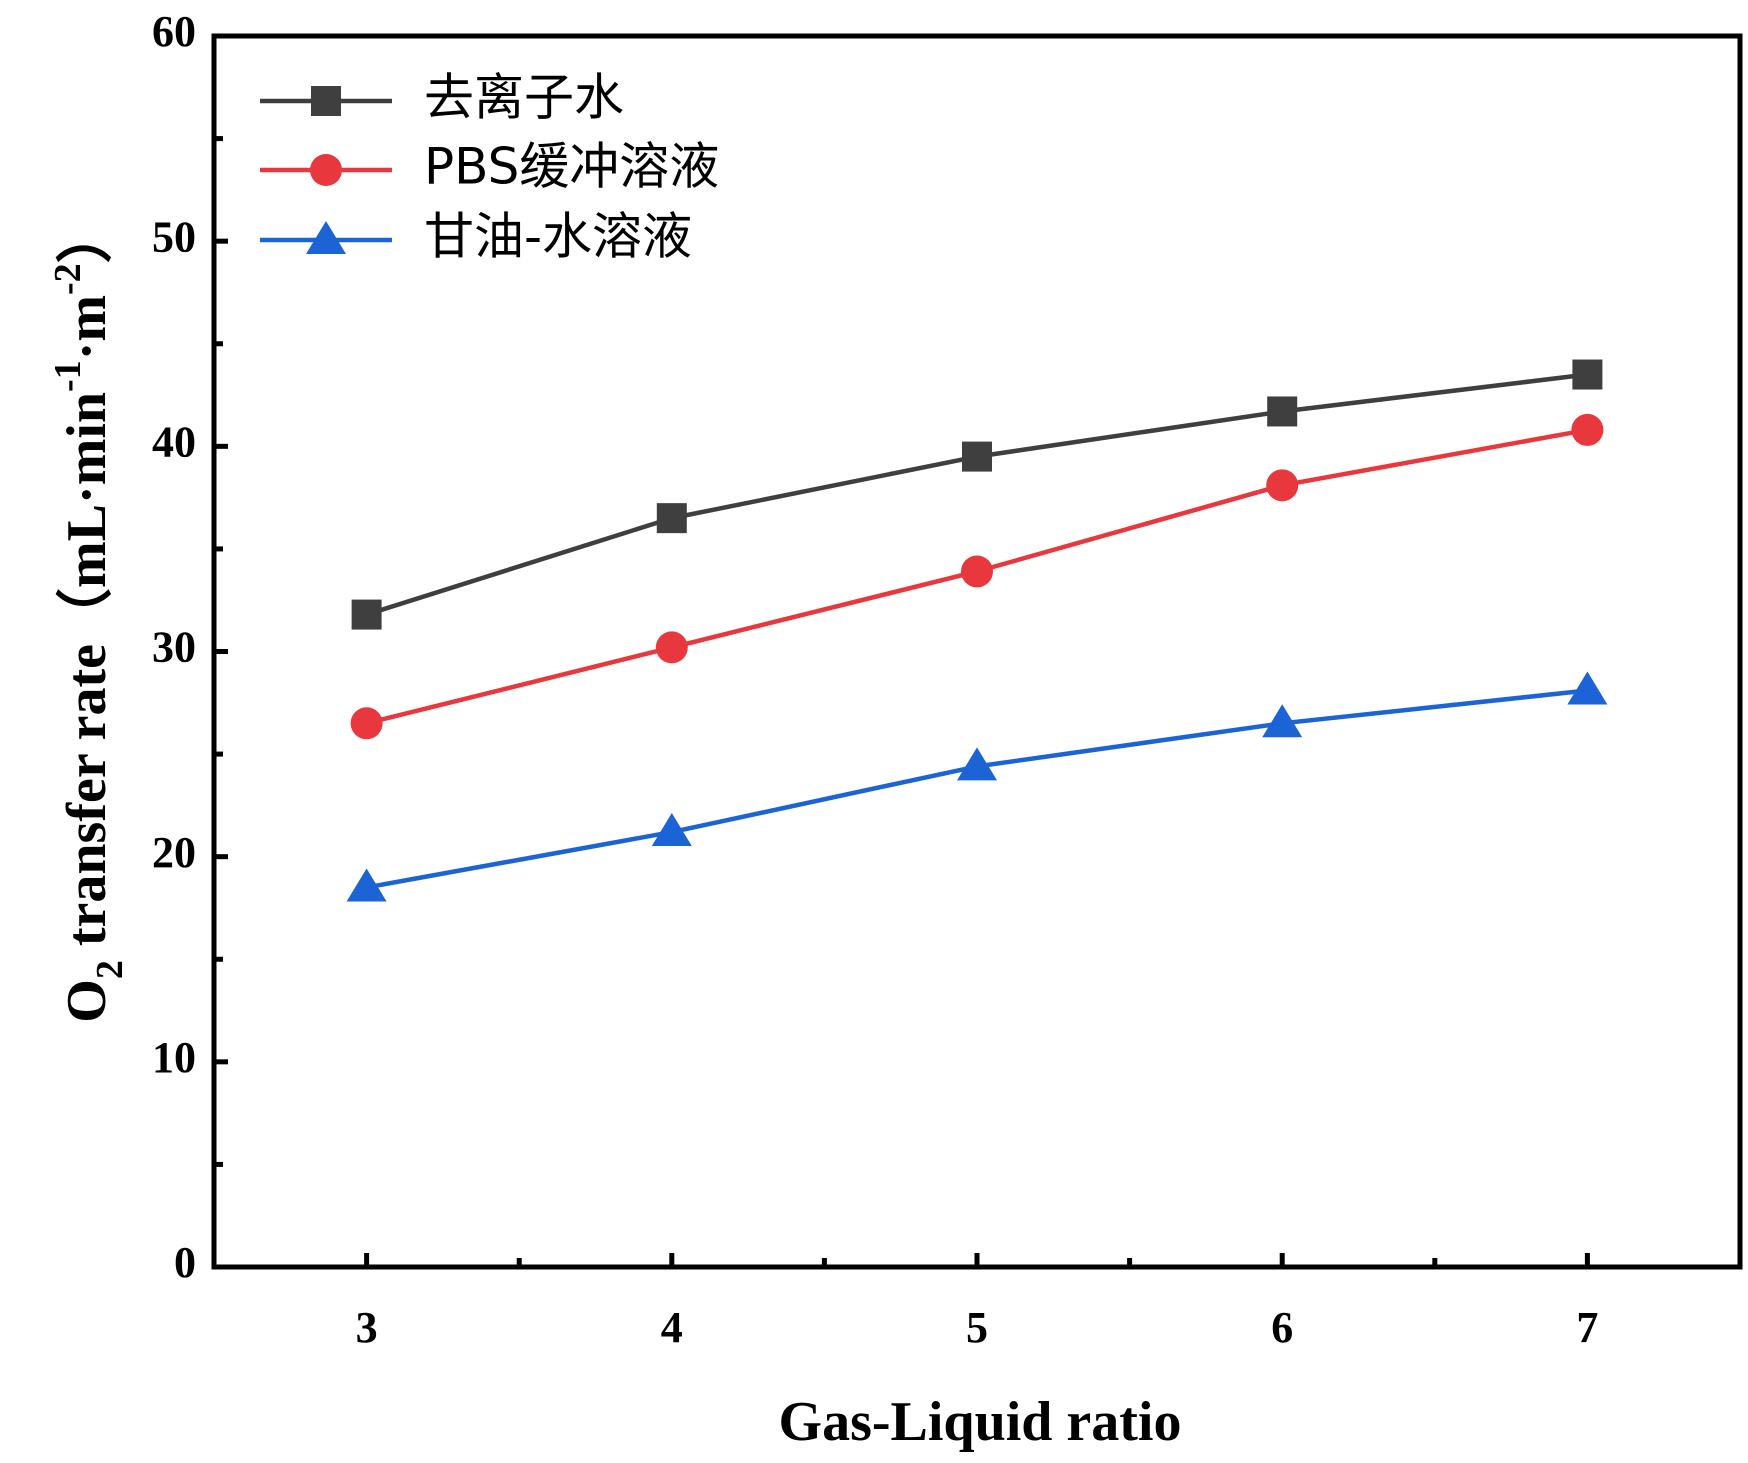 The height and width of the screenshot is (1463, 1748). Describe the element at coordinates (174, 31) in the screenshot. I see `y-tick-label-60: 60` at that location.